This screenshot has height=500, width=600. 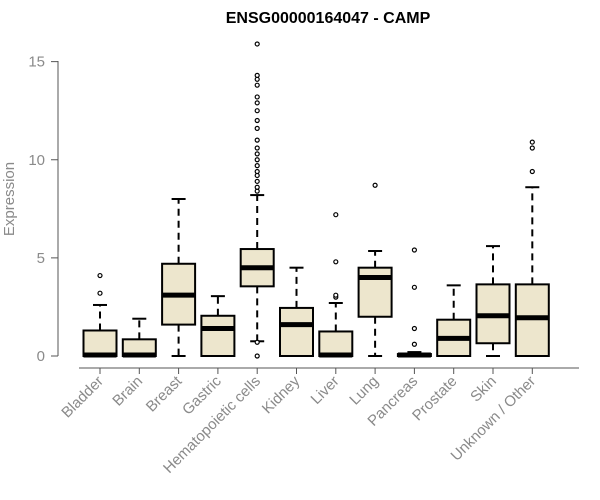 I want to click on x-tick-label: Brain, so click(x=127, y=391).